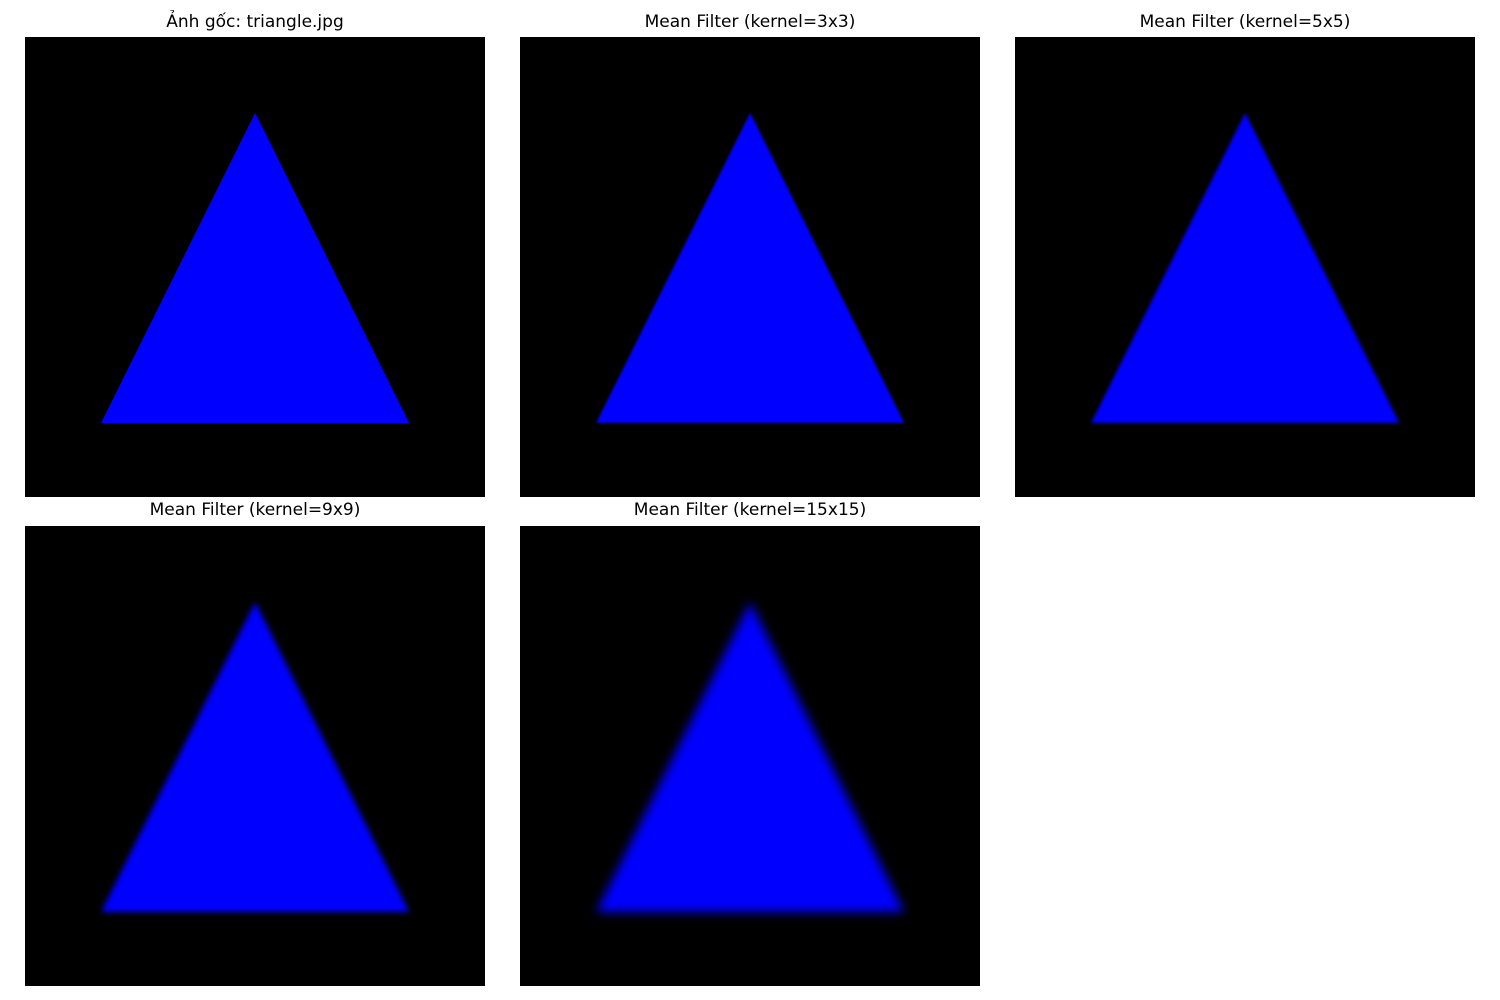 This screenshot has width=1500, height=1000. I want to click on panel-title: Mean Filter (kernel=5x5), so click(1245, 22).